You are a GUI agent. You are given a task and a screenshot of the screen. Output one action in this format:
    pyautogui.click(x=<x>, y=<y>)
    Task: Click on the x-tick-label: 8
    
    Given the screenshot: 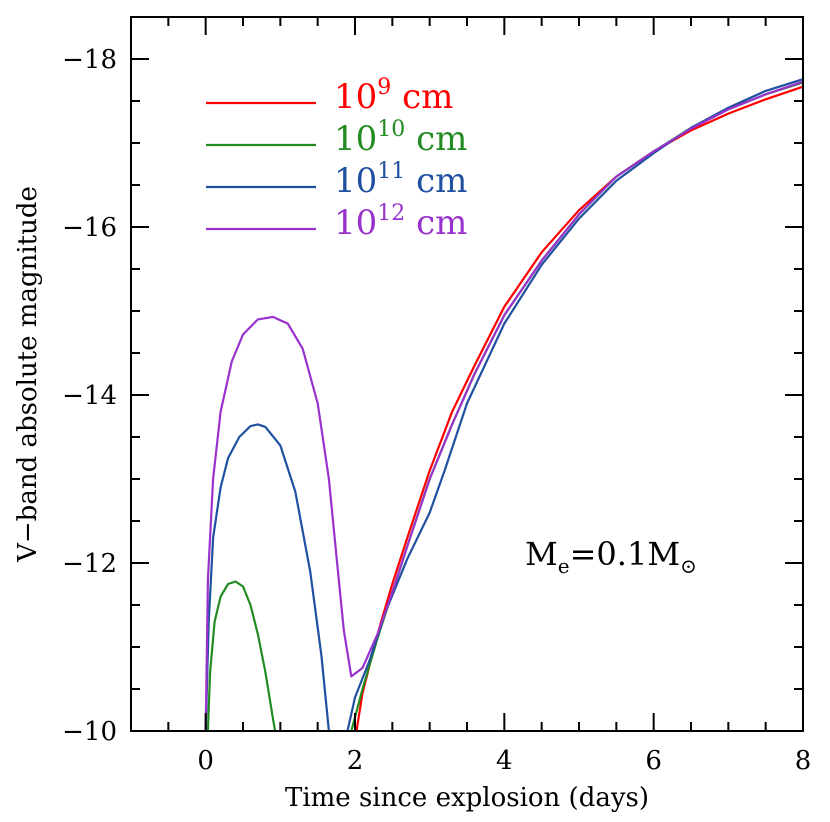 What is the action you would take?
    pyautogui.click(x=803, y=761)
    